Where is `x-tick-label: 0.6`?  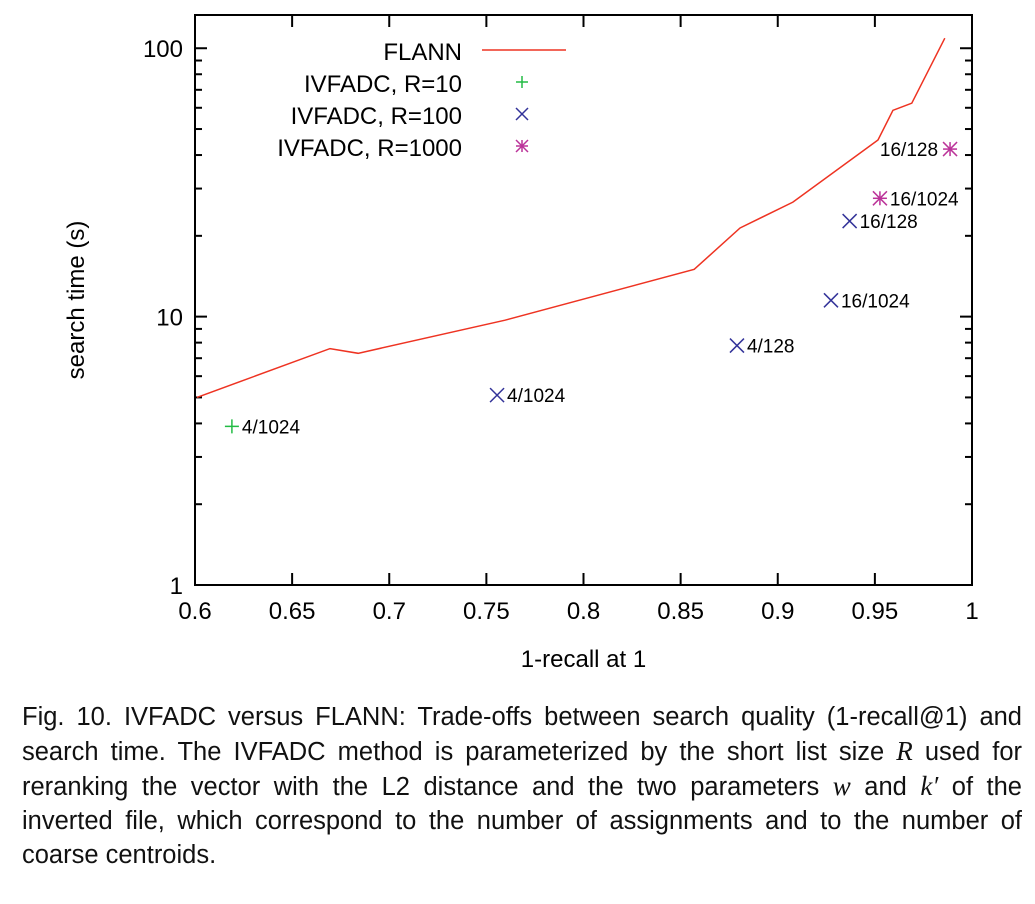 x-tick-label: 0.6 is located at coordinates (194, 611).